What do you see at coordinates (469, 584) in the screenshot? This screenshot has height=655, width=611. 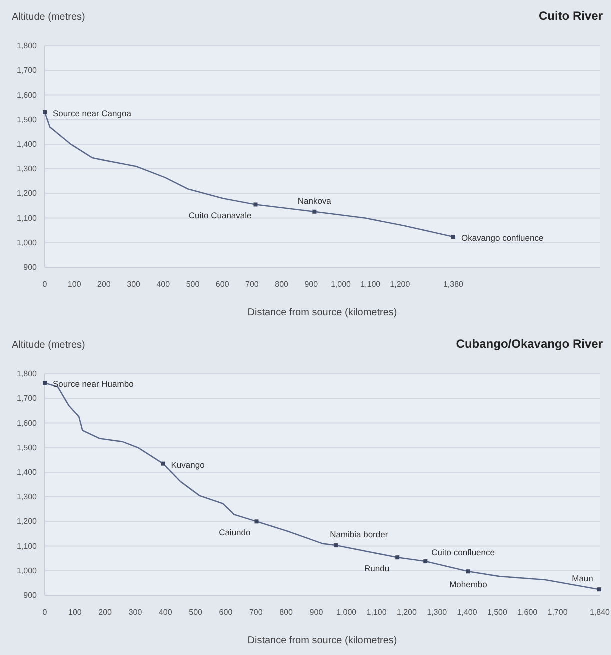 I see `annotation: Mohembo` at bounding box center [469, 584].